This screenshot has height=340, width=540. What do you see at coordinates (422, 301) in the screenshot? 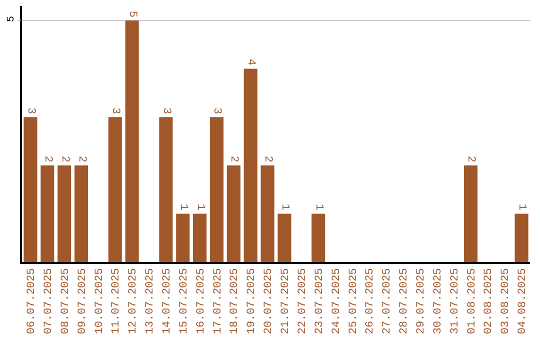
I see `x-tick-label: 29.07.2025` at bounding box center [422, 301].